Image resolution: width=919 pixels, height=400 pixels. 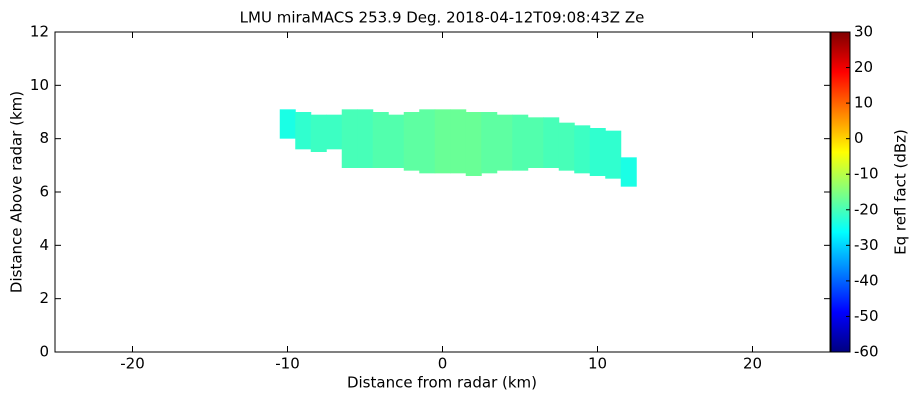 I want to click on colorbar-tick-label: 30, so click(x=863, y=32).